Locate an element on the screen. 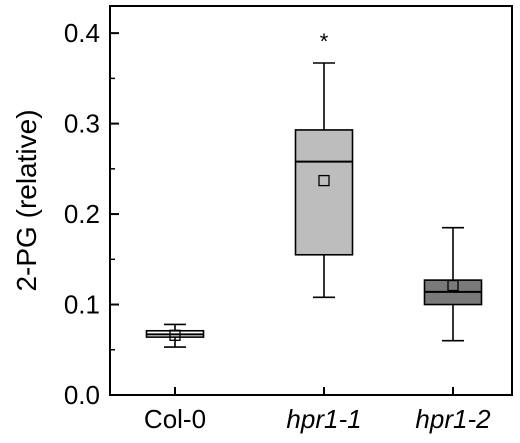 The image size is (520, 443). box-group: * is located at coordinates (324, 164).